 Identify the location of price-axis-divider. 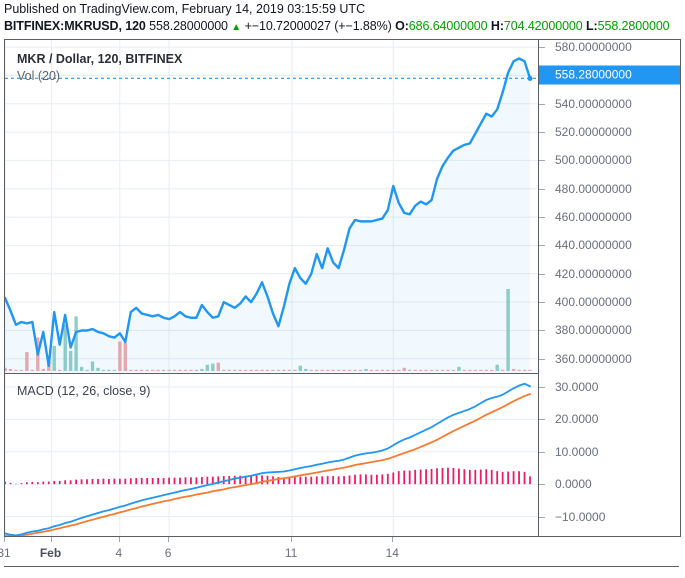
(538, 288).